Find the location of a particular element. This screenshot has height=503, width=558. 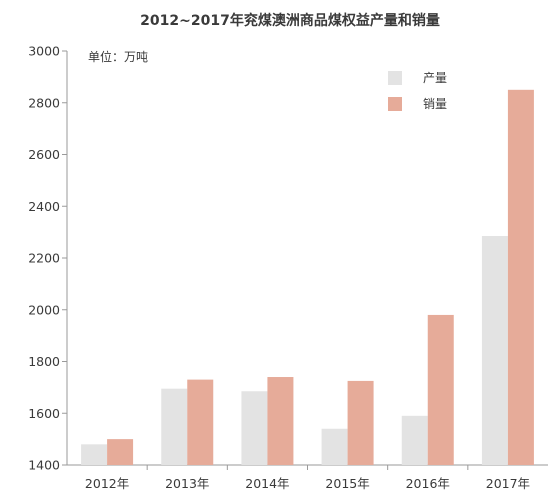

x-tick-label: 2013年 is located at coordinates (187, 483).